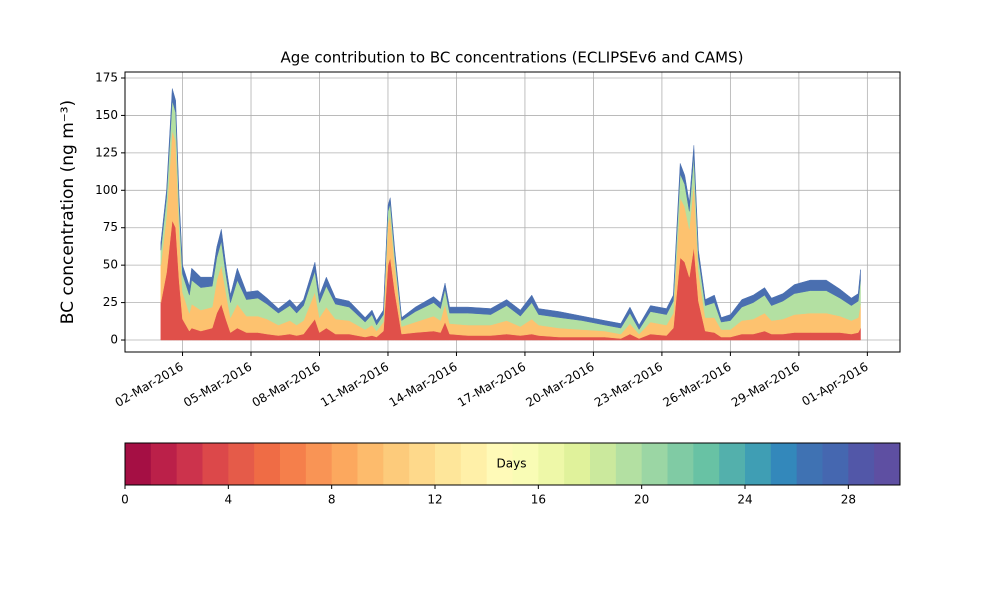 Image resolution: width=1000 pixels, height=600 pixels. What do you see at coordinates (110, 265) in the screenshot?
I see `y-tick-label: 50` at bounding box center [110, 265].